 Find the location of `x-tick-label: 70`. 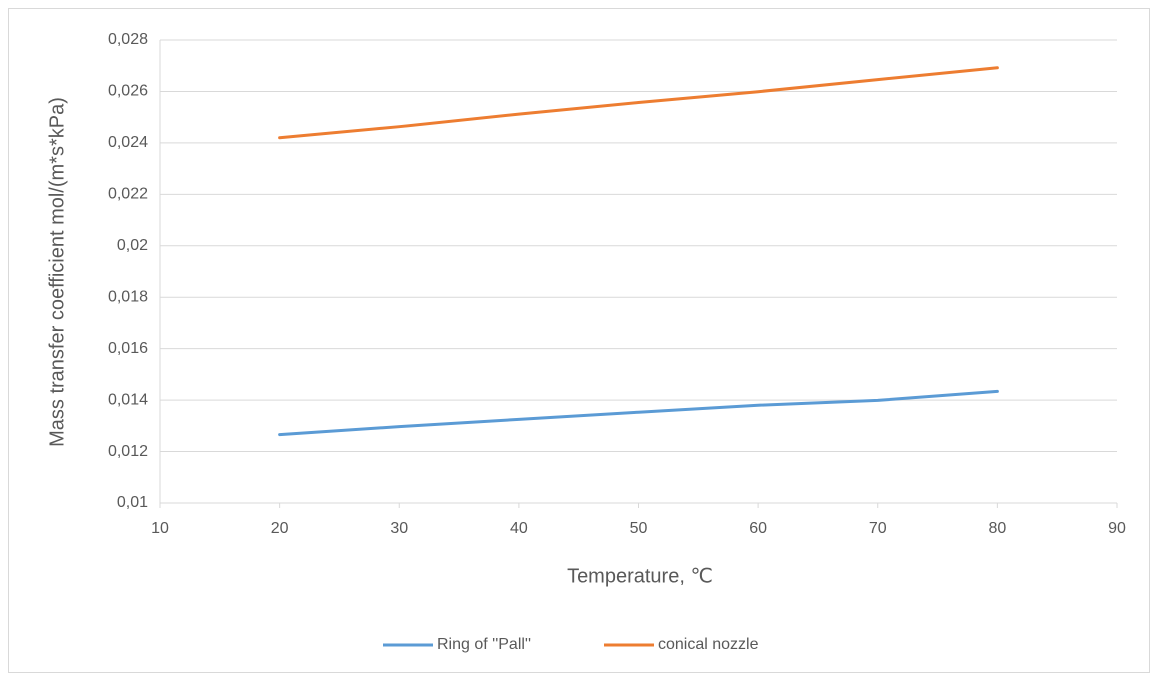

x-tick-label: 70 is located at coordinates (878, 528).